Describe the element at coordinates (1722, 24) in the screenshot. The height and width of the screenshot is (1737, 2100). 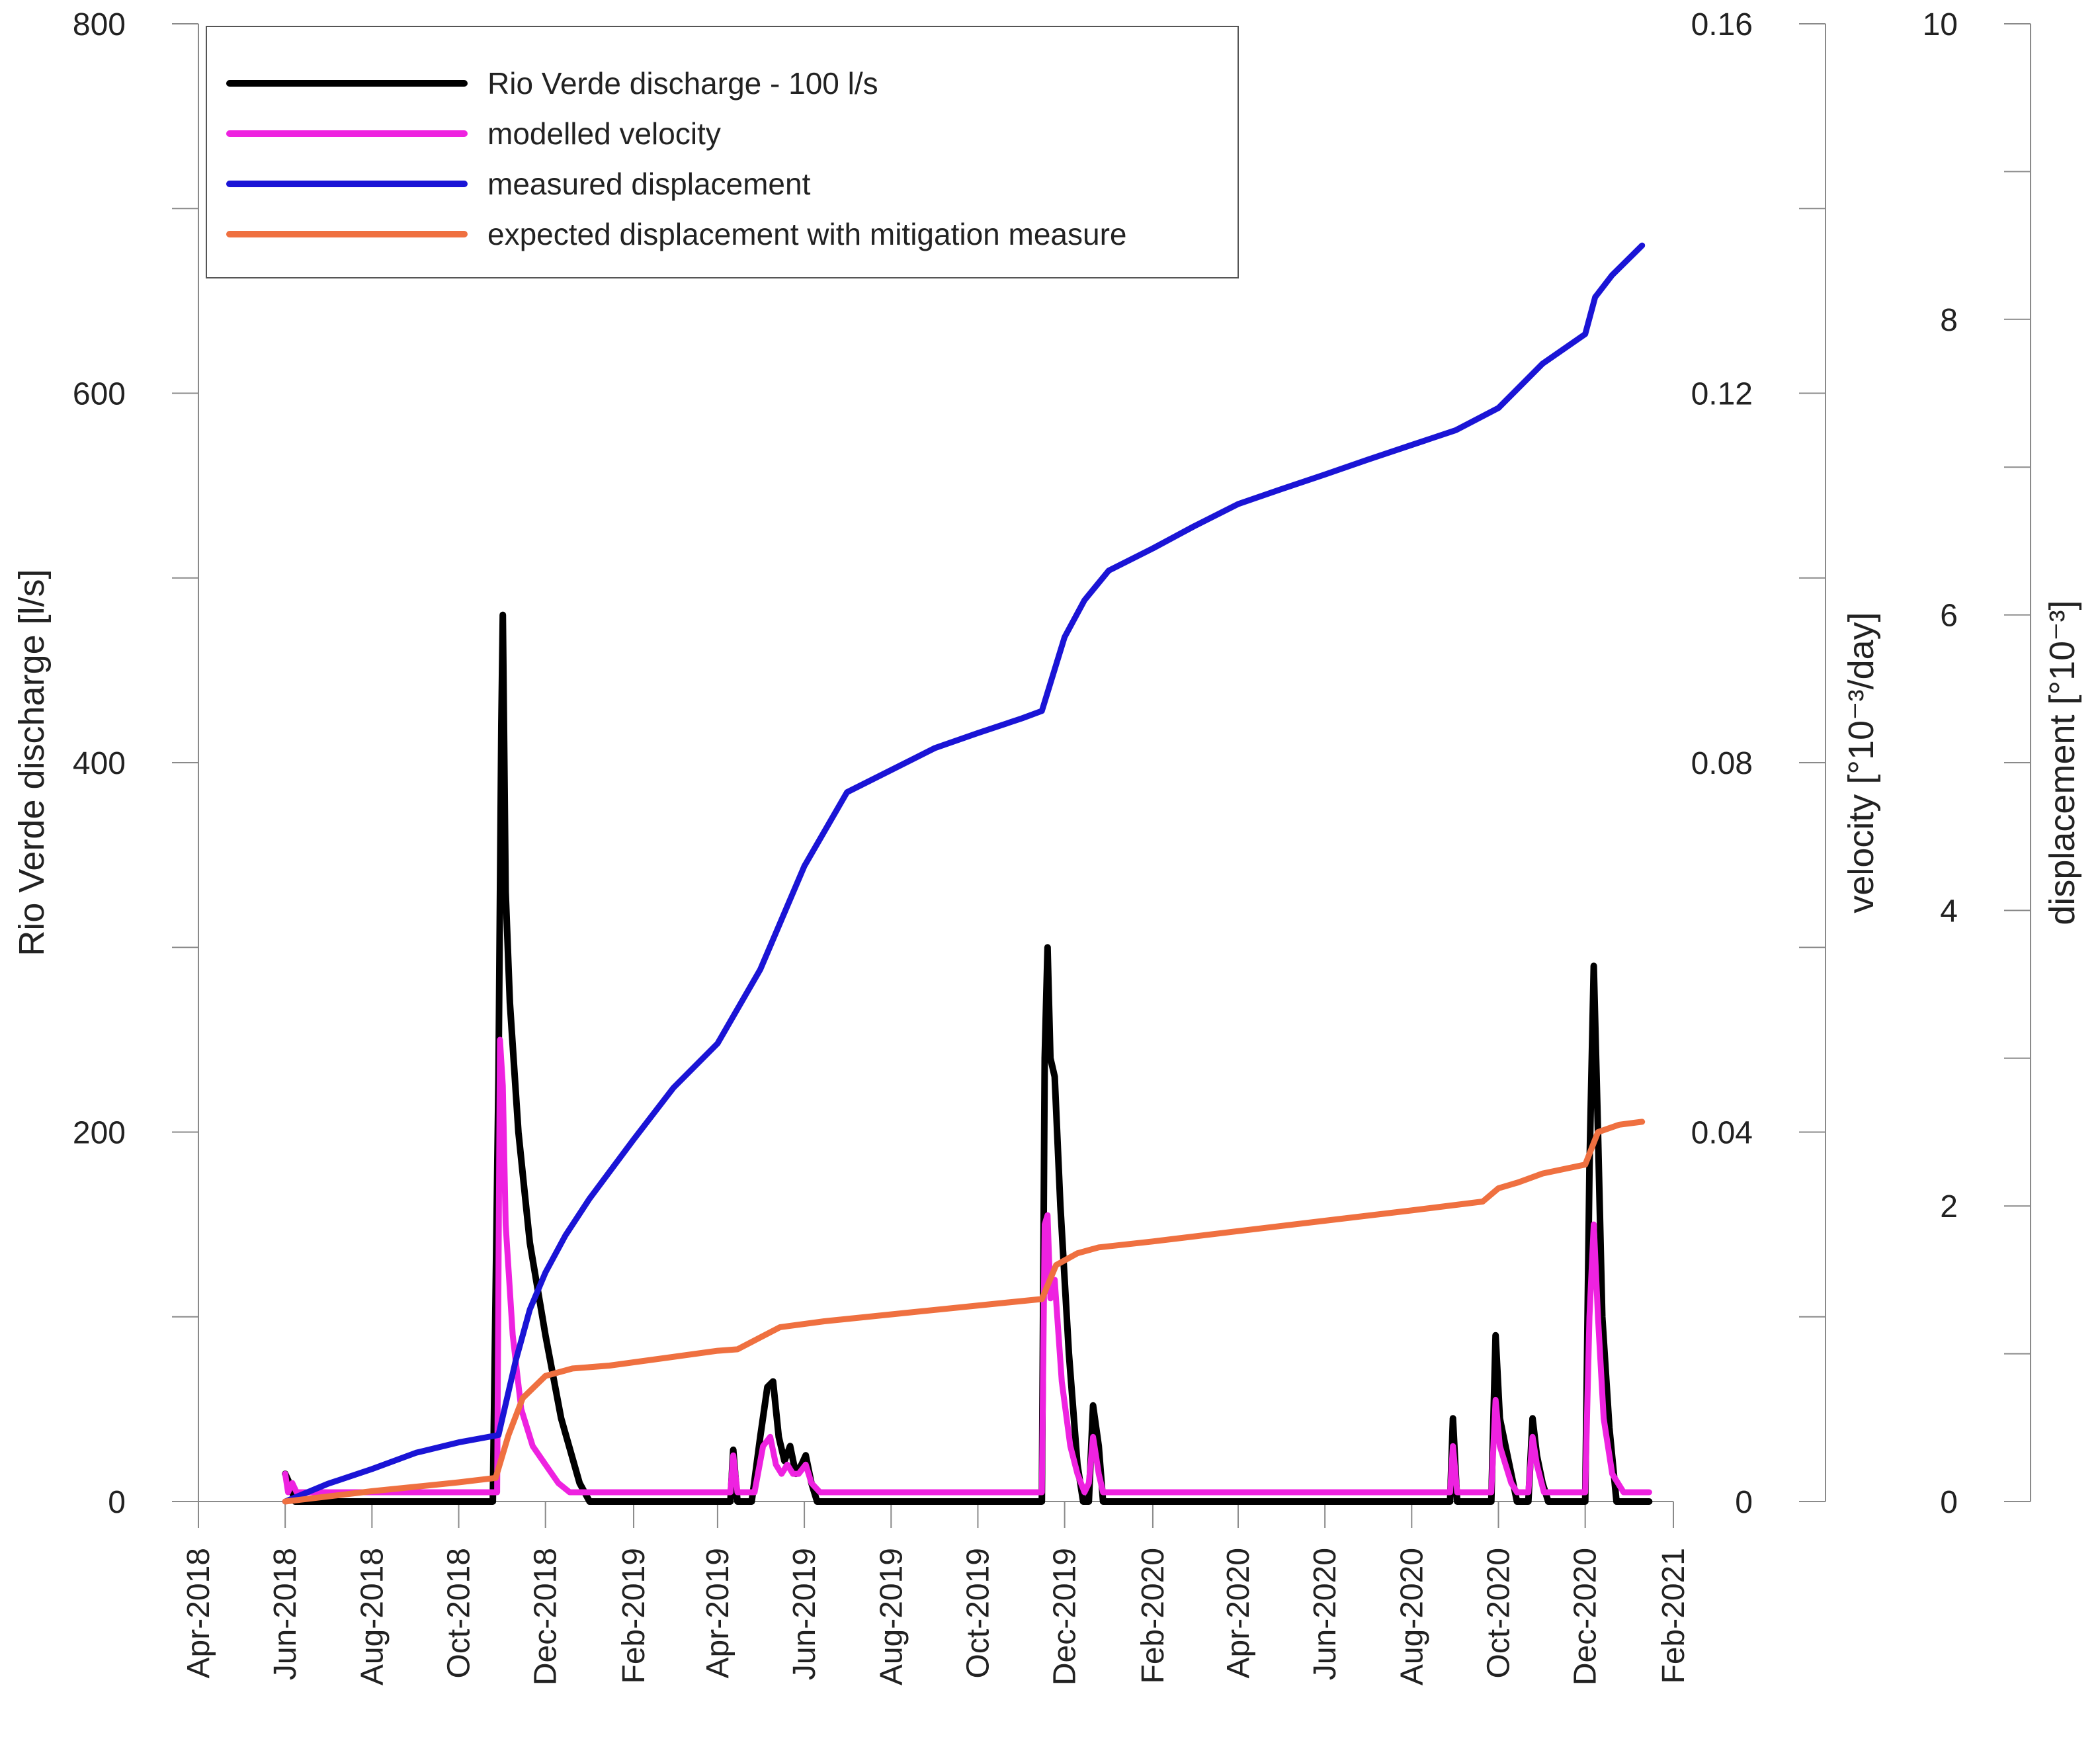
I see `velocity-tick-label: 0.16` at that location.